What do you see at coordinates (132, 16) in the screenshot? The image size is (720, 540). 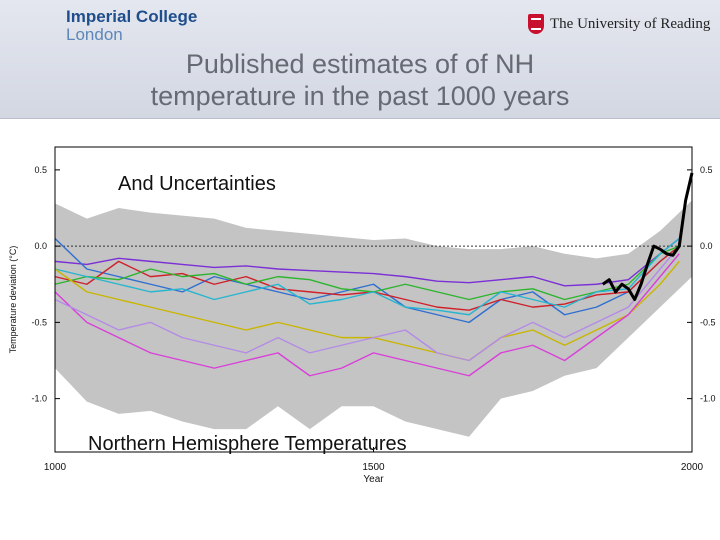 I see `logo-left-line1: Imperial College` at bounding box center [132, 16].